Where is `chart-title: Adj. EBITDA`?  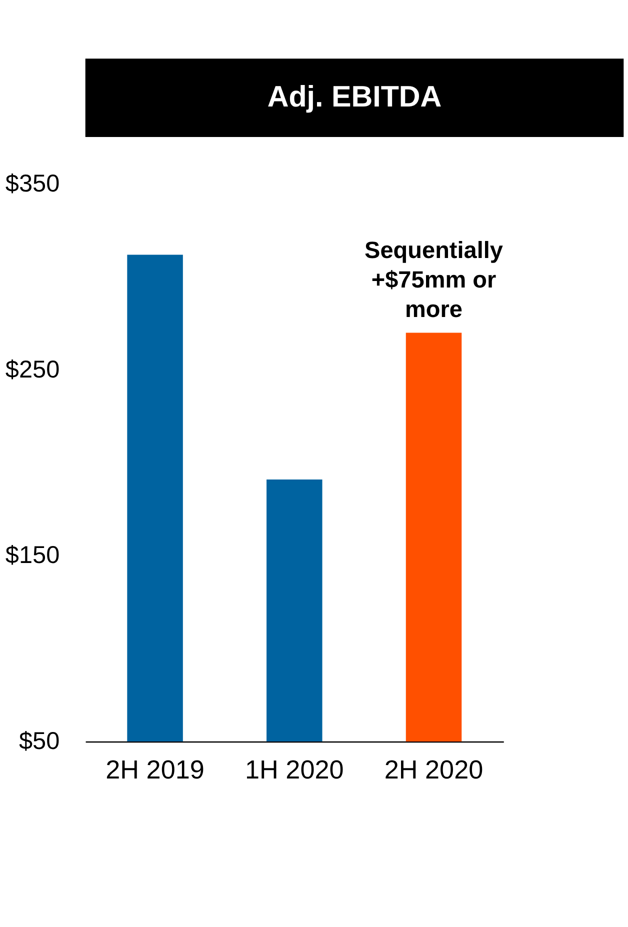 chart-title: Adj. EBITDA is located at coordinates (354, 97).